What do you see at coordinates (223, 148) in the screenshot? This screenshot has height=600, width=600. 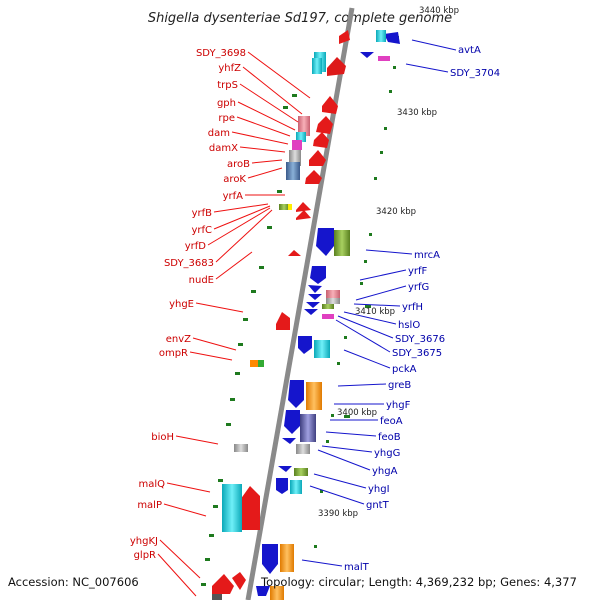 I see `gene-label: damX` at bounding box center [223, 148].